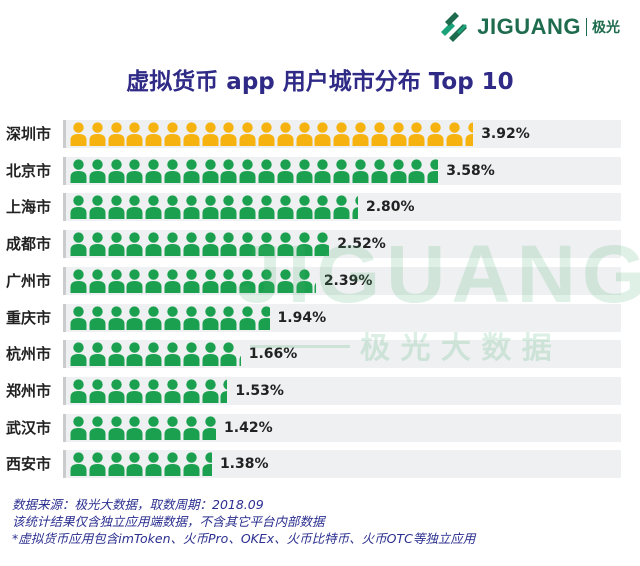 The width and height of the screenshot is (640, 566). What do you see at coordinates (320, 354) in the screenshot?
I see `chart-row: 杭州市 1.66%` at bounding box center [320, 354].